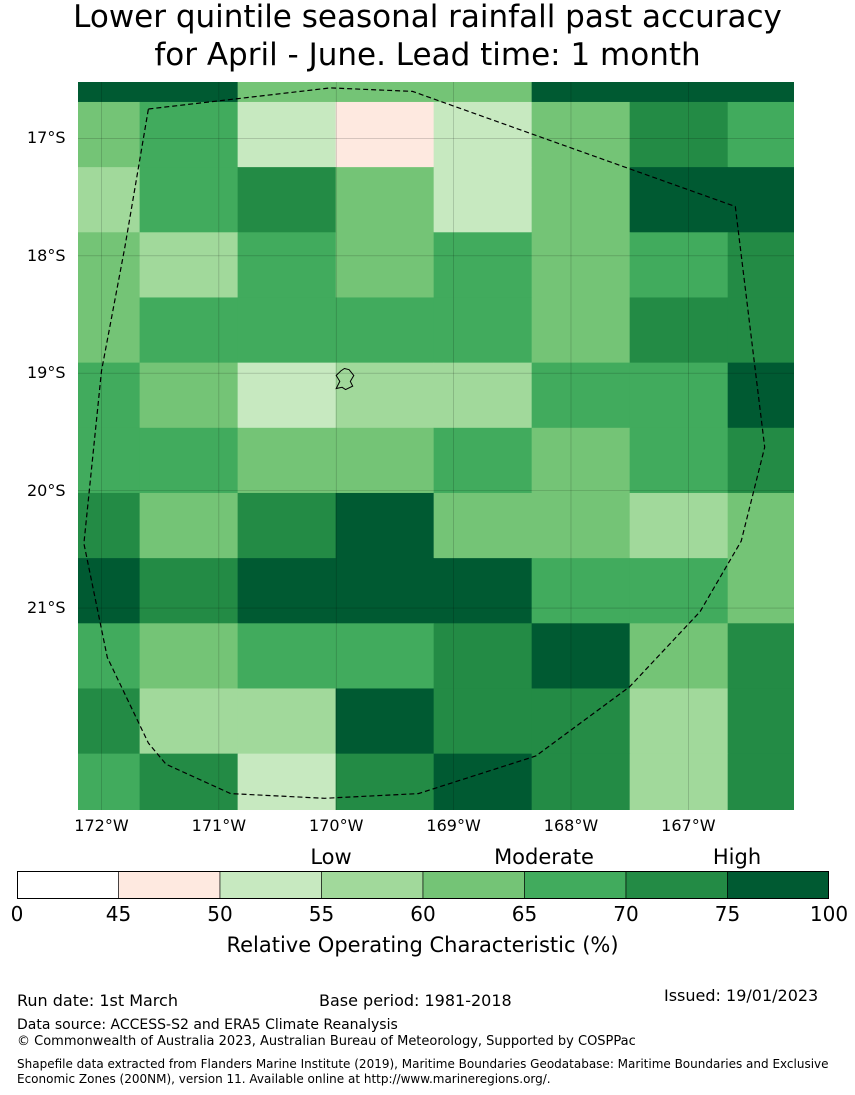 The image size is (855, 1095). What do you see at coordinates (46, 138) in the screenshot?
I see `latitude-tick-label: 17°S` at bounding box center [46, 138].